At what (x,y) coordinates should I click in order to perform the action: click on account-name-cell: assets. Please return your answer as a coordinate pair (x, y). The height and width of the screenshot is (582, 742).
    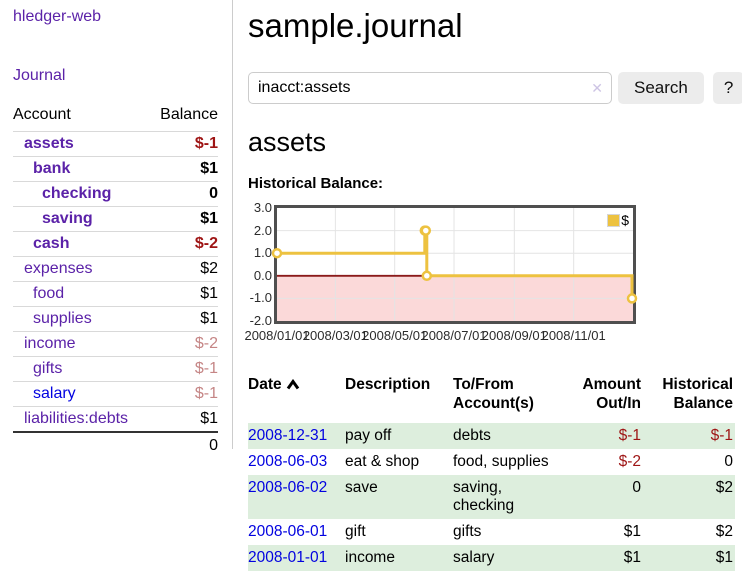
    Looking at the image, I should click on (81, 144).